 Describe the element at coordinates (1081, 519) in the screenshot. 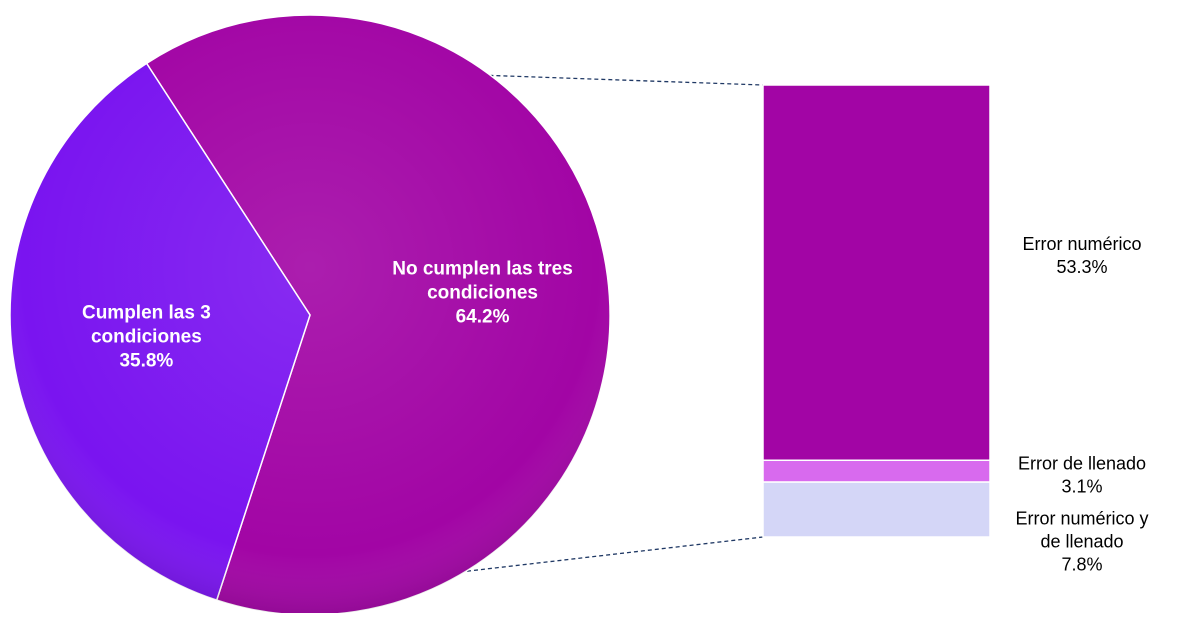

I see `bar-category-label: Error numérico y` at that location.